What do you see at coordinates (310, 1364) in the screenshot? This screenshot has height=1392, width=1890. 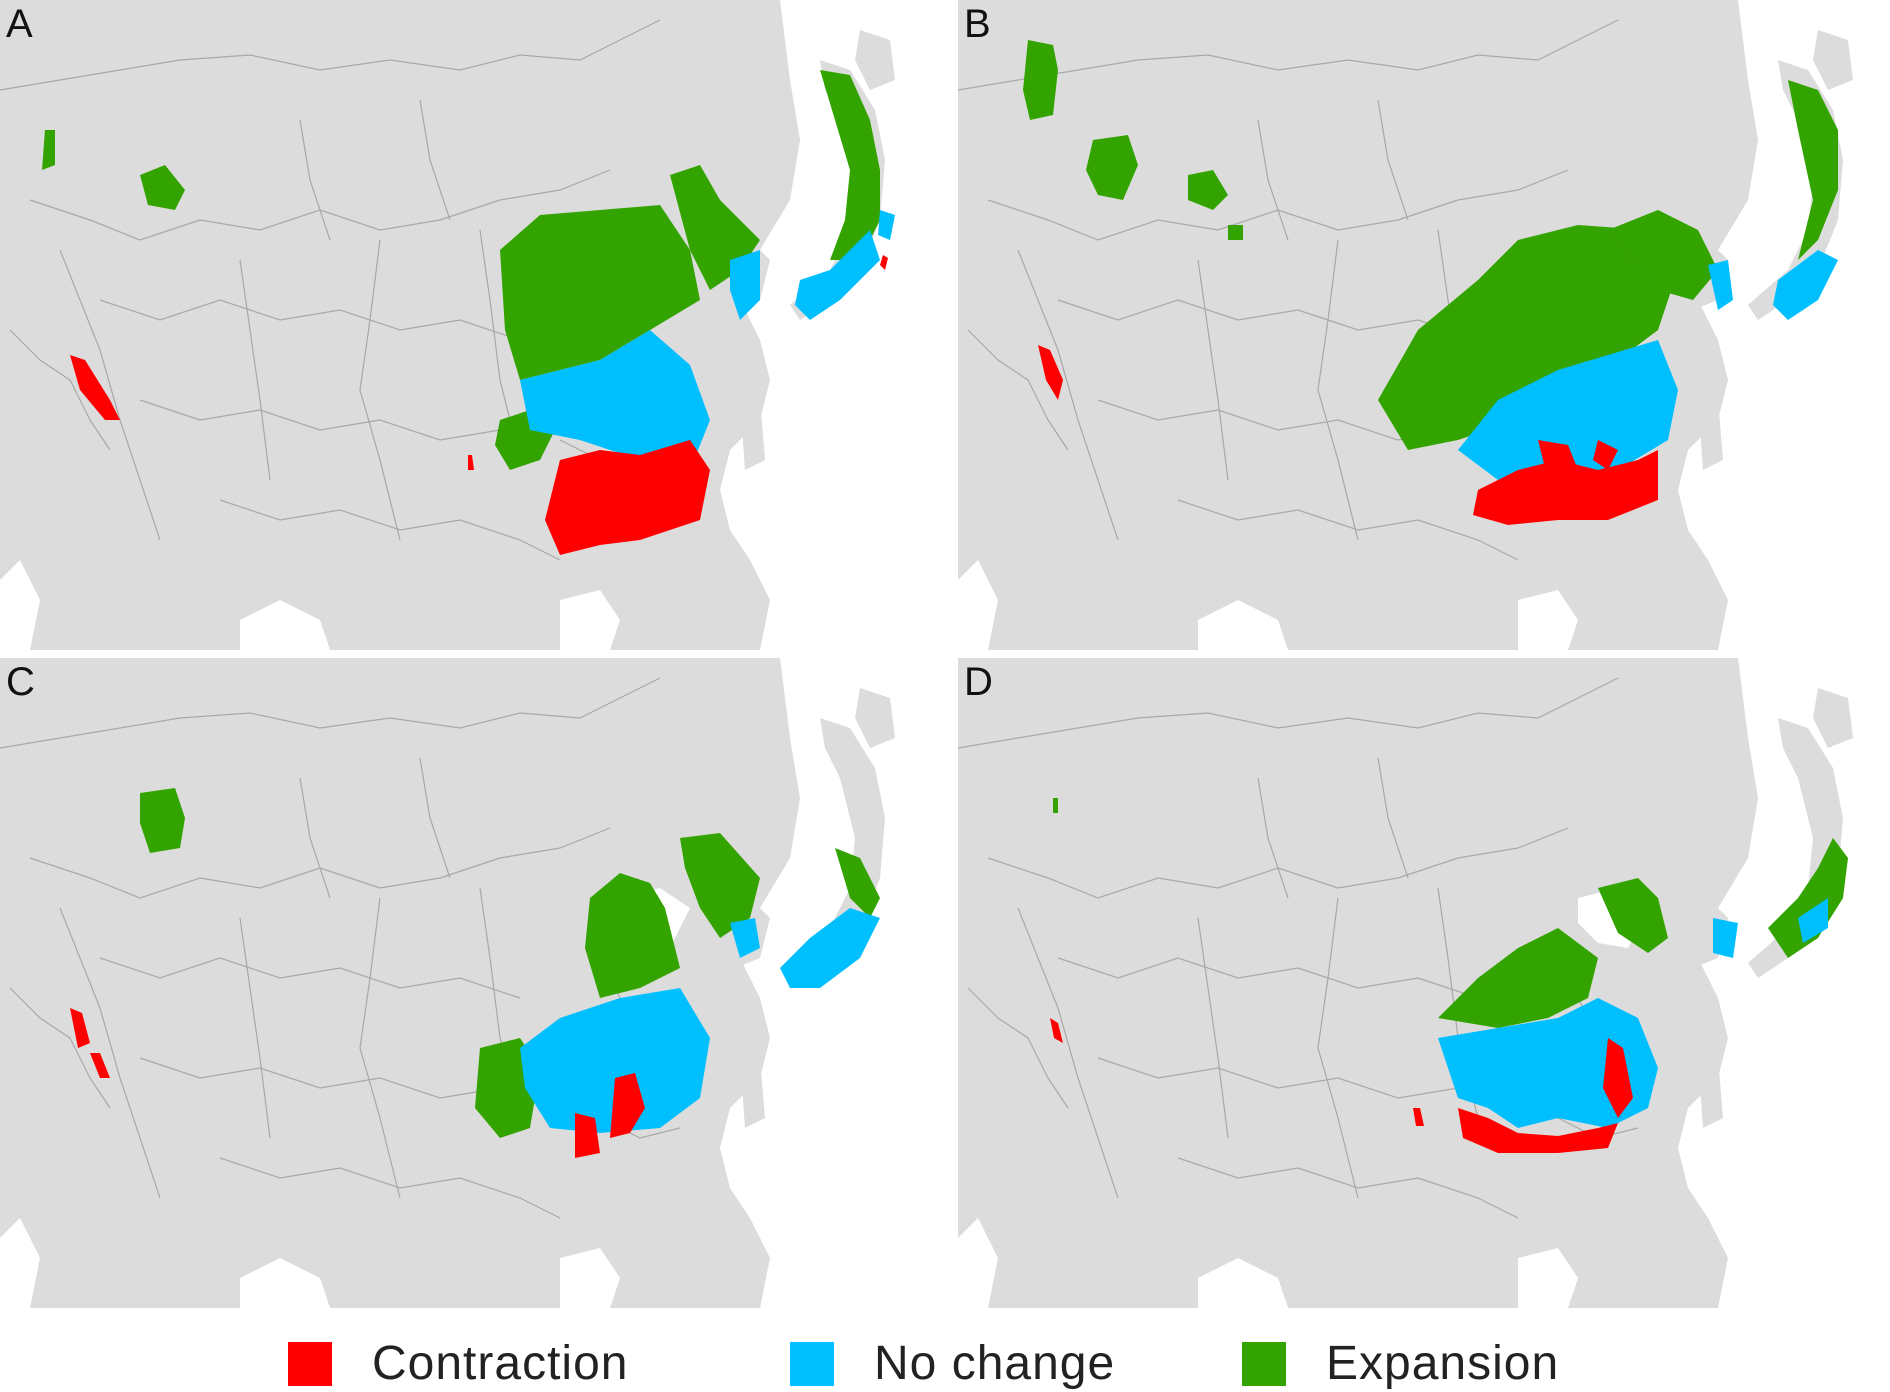 I see `legend-swatch-contraction` at bounding box center [310, 1364].